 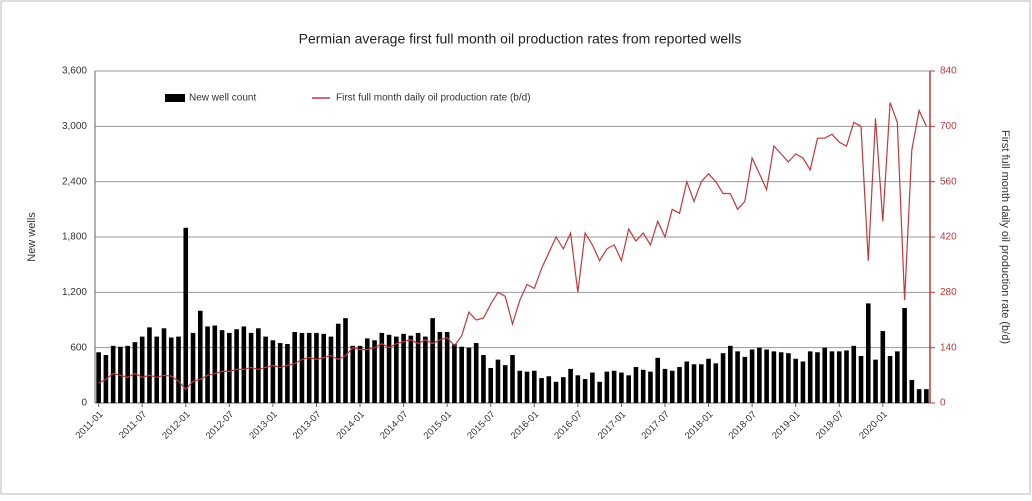 I want to click on y2-tick-label: 420, so click(x=948, y=237).